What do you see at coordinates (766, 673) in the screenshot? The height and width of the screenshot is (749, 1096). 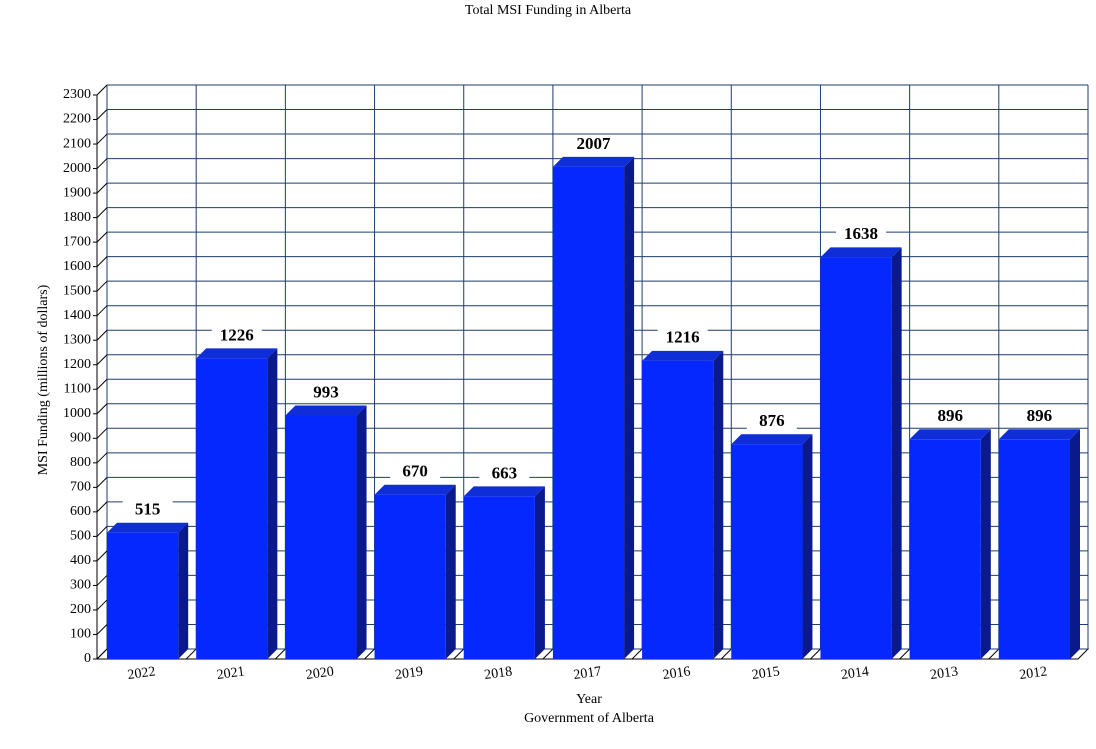 I see `x-tick-label: 2015` at bounding box center [766, 673].